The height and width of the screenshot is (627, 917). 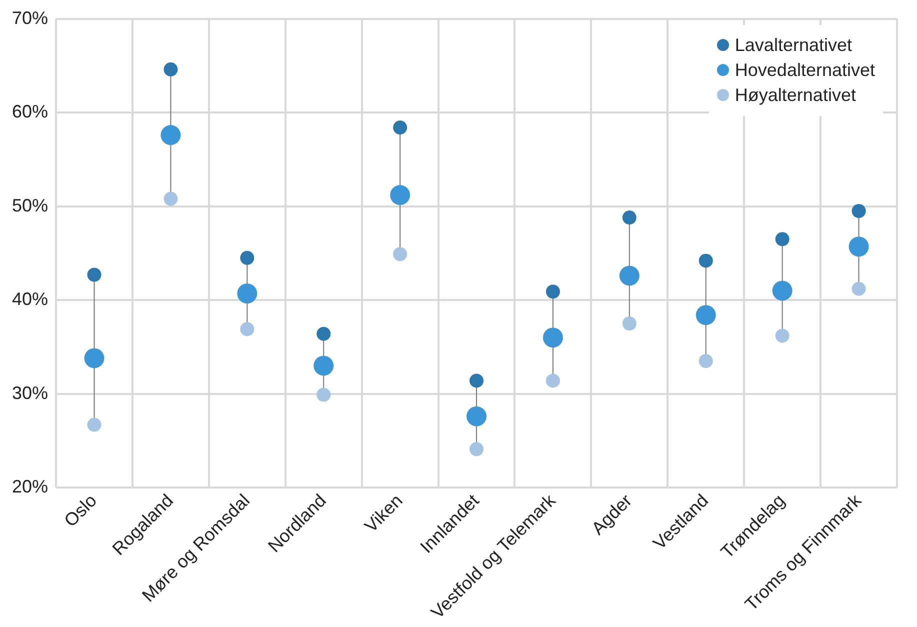 What do you see at coordinates (30, 112) in the screenshot?
I see `y-tick-label: 60%` at bounding box center [30, 112].